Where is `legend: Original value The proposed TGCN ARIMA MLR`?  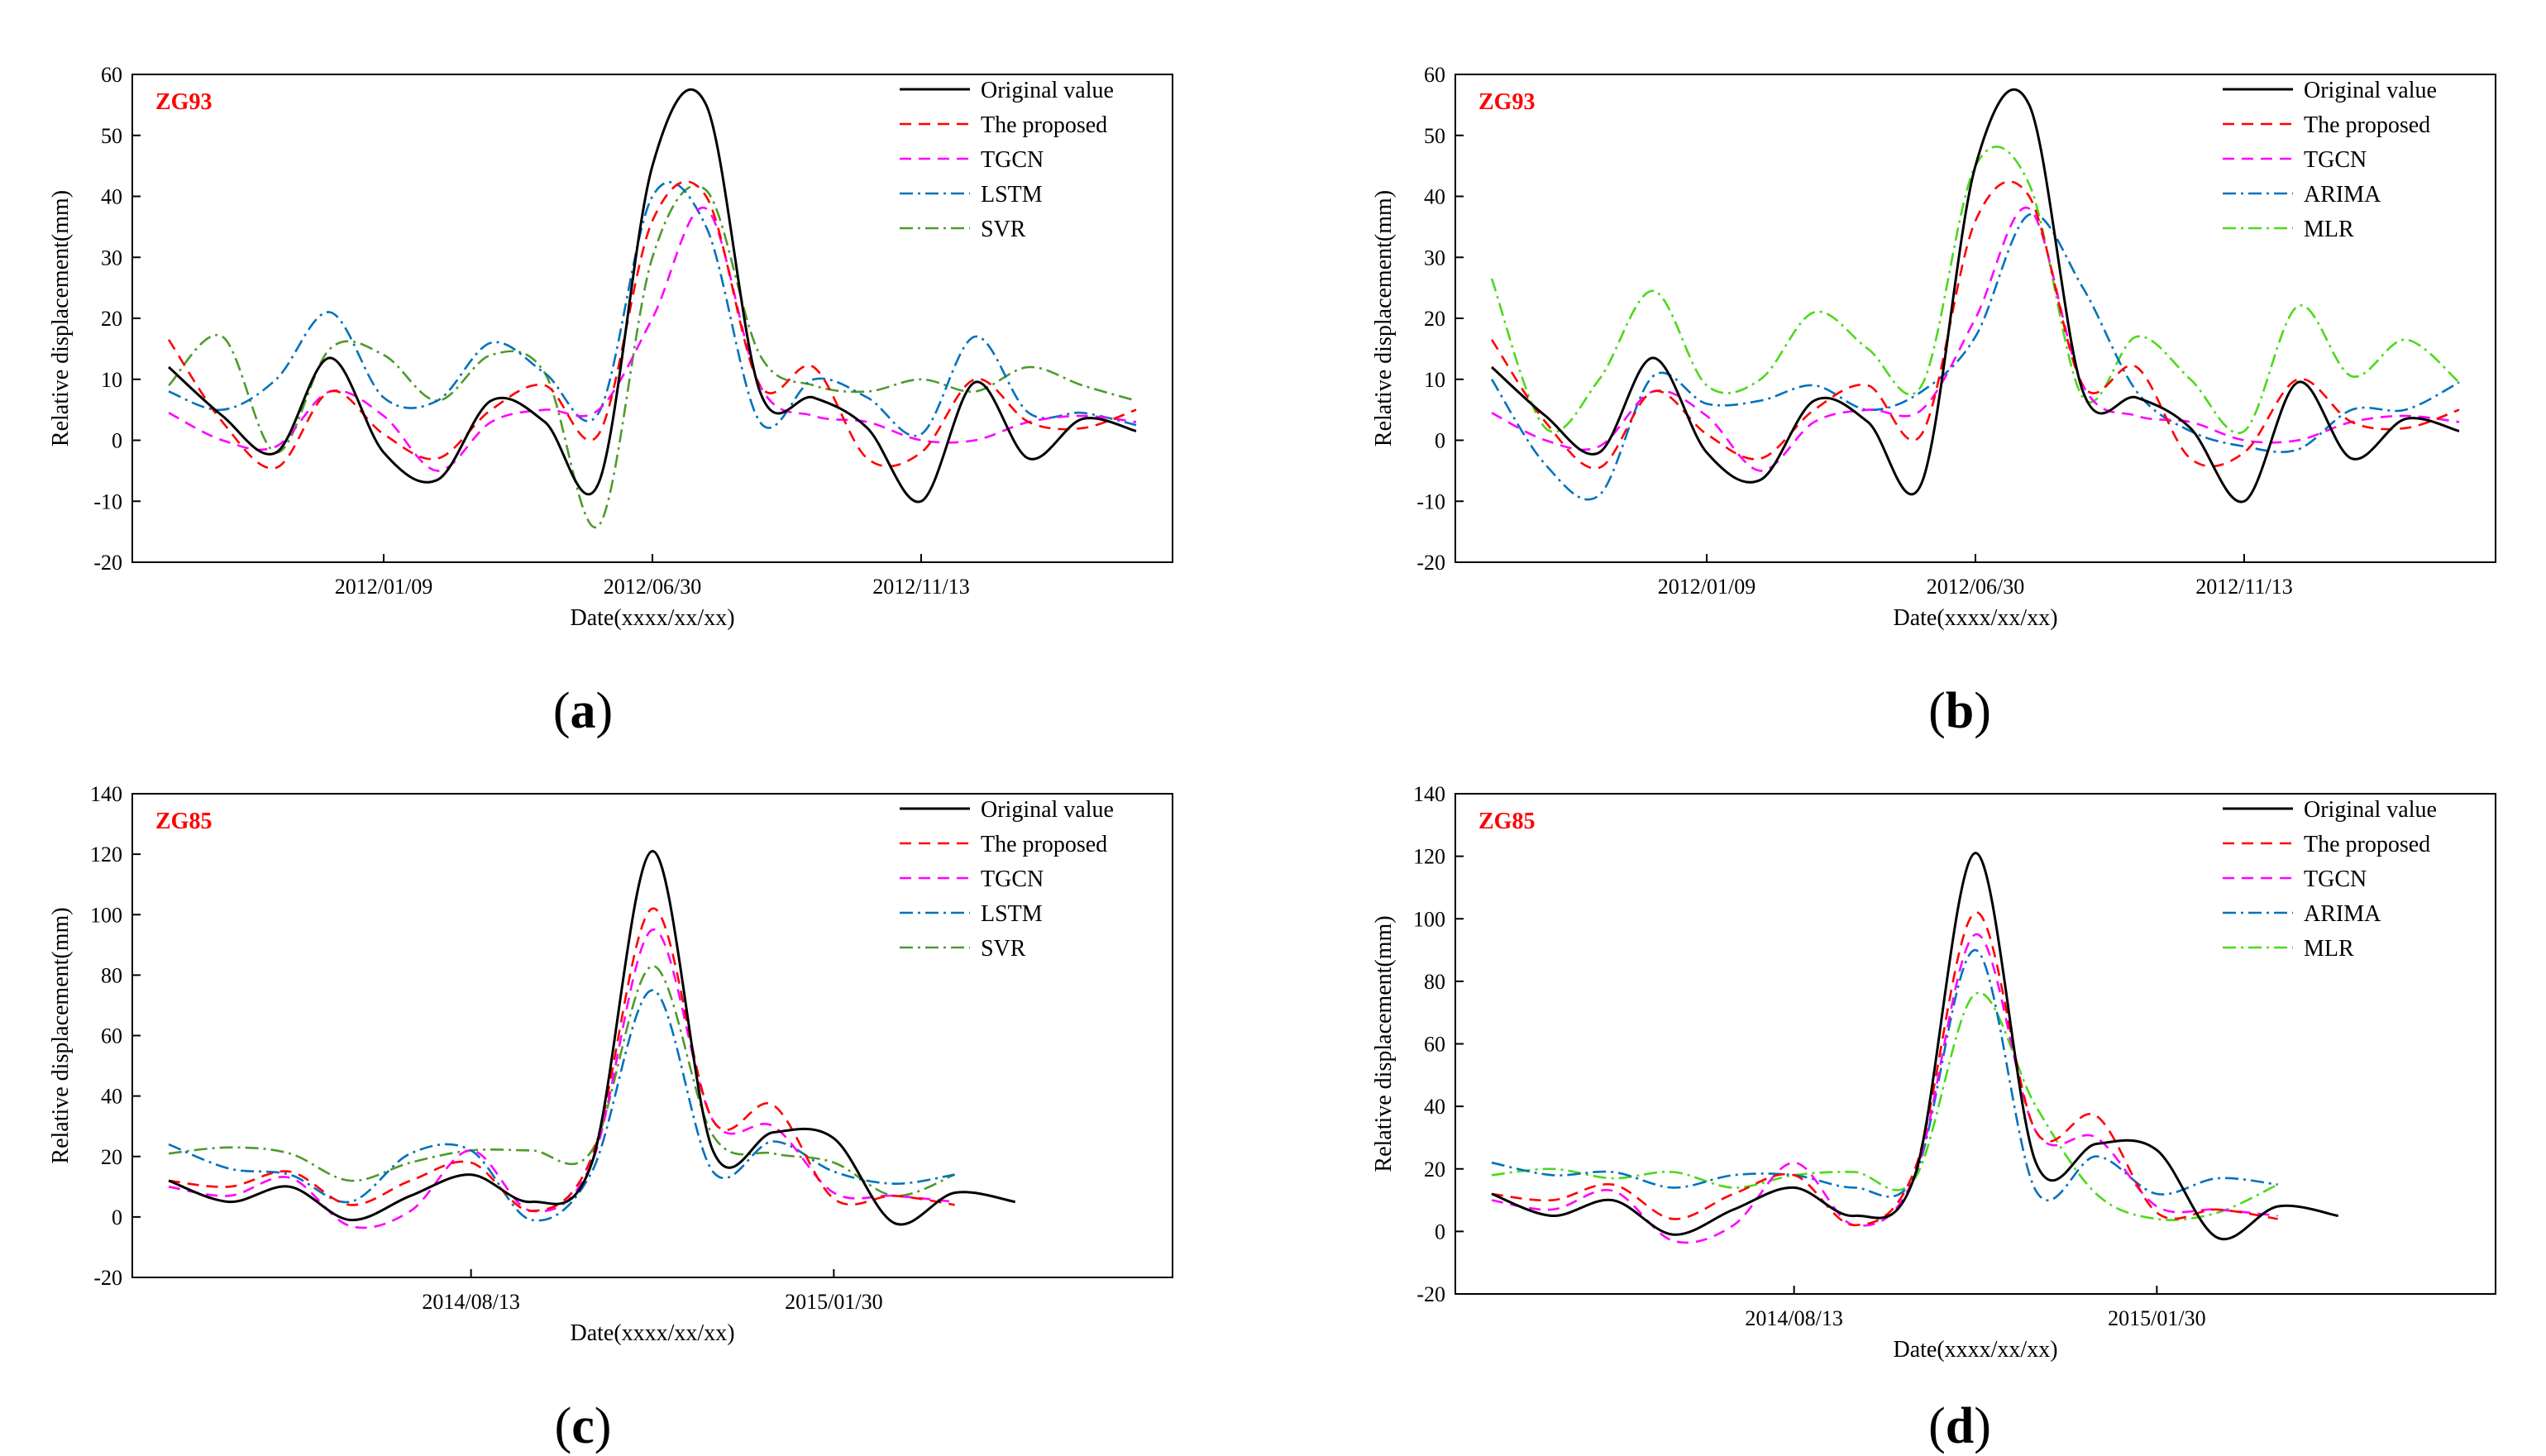 legend: Original value The proposed TGCN ARIMA MLR is located at coordinates (2330, 879).